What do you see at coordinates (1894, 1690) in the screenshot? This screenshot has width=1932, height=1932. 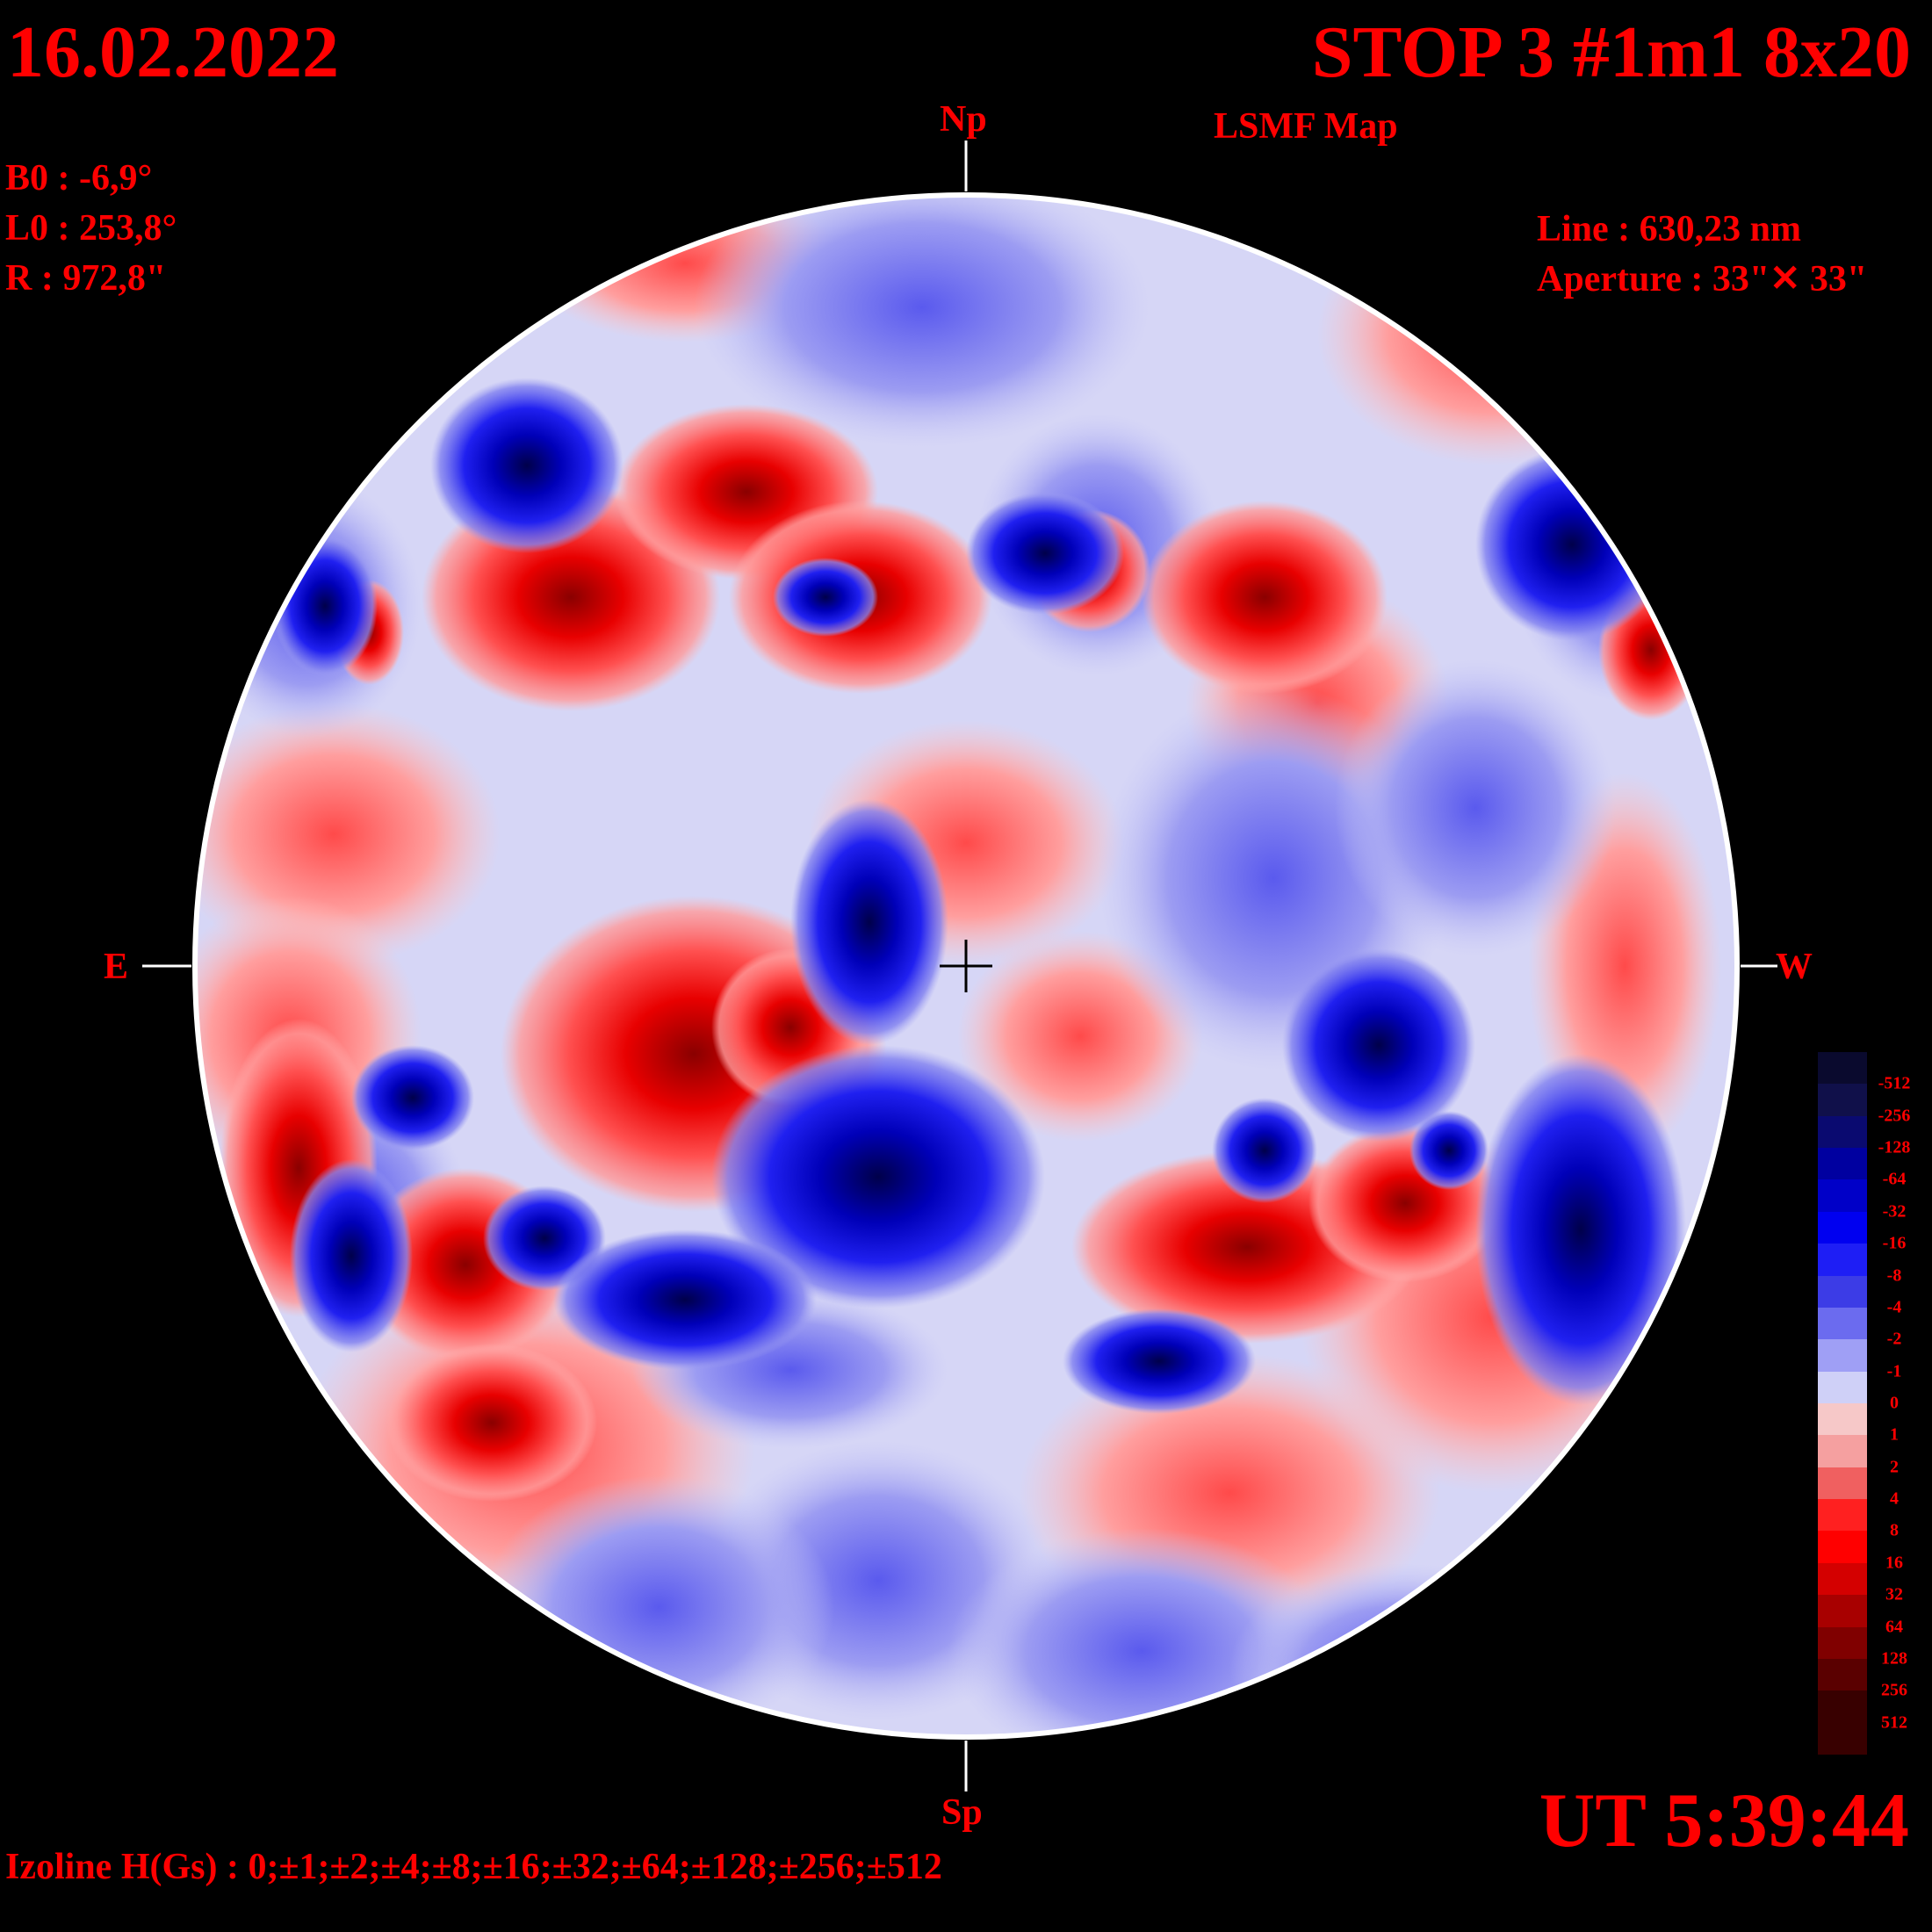 I see `scale-label: 256` at bounding box center [1894, 1690].